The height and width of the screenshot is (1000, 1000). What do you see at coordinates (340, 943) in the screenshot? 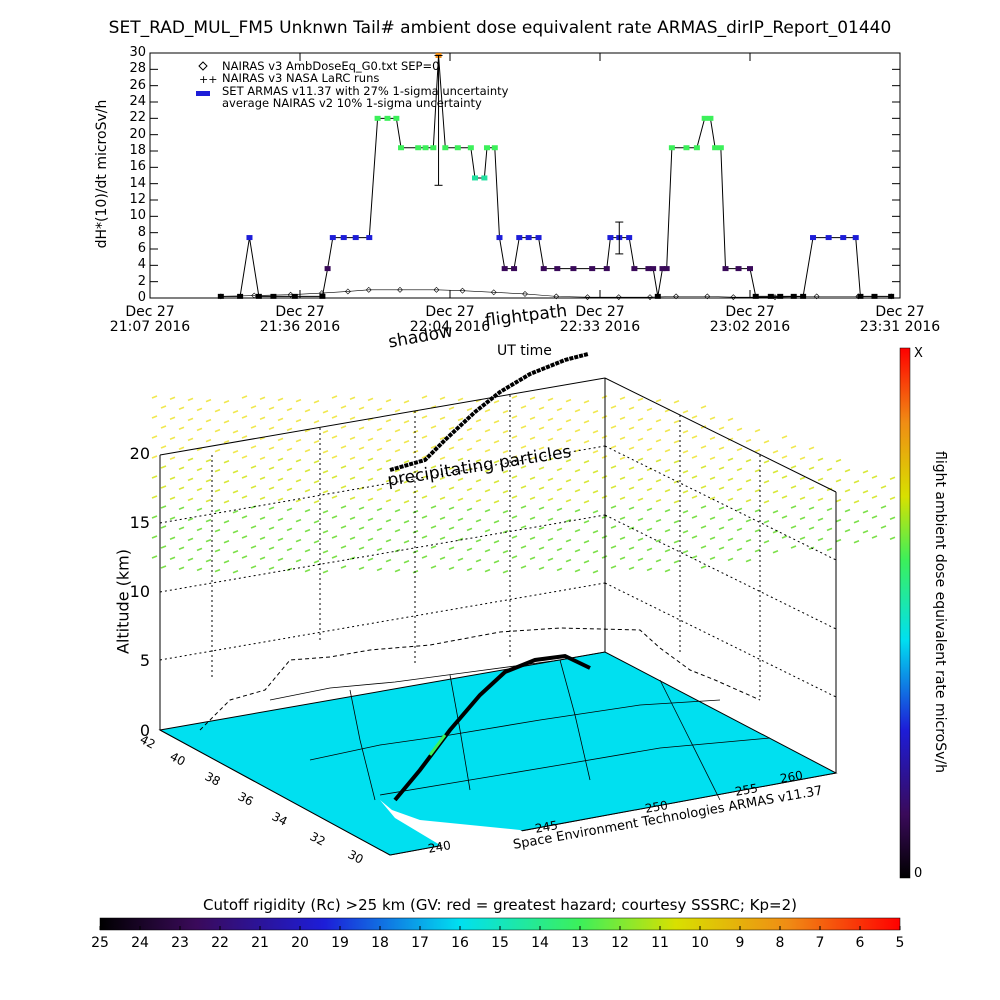
I see `cutoff-rigidity-tick-label: 19` at bounding box center [340, 943].